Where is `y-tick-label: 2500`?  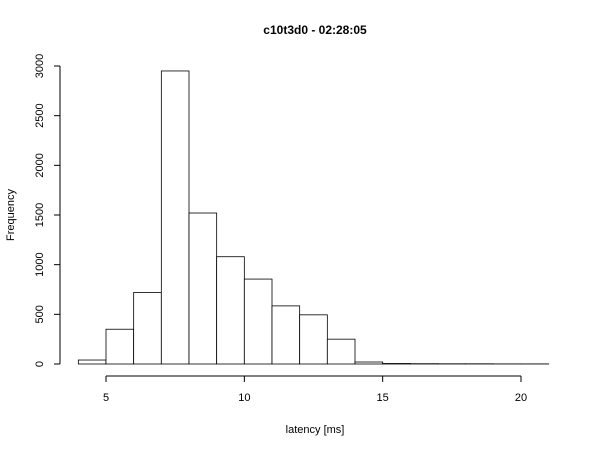 y-tick-label: 2500 is located at coordinates (40, 115).